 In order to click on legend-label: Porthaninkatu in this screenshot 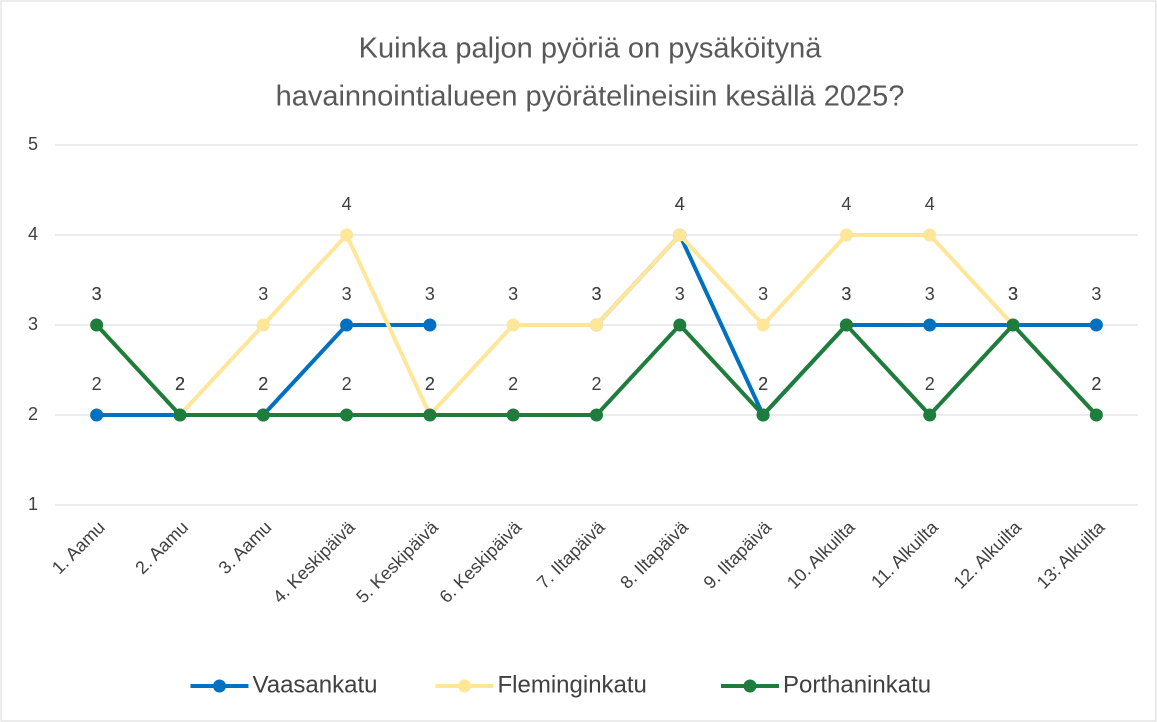, I will do `click(857, 684)`.